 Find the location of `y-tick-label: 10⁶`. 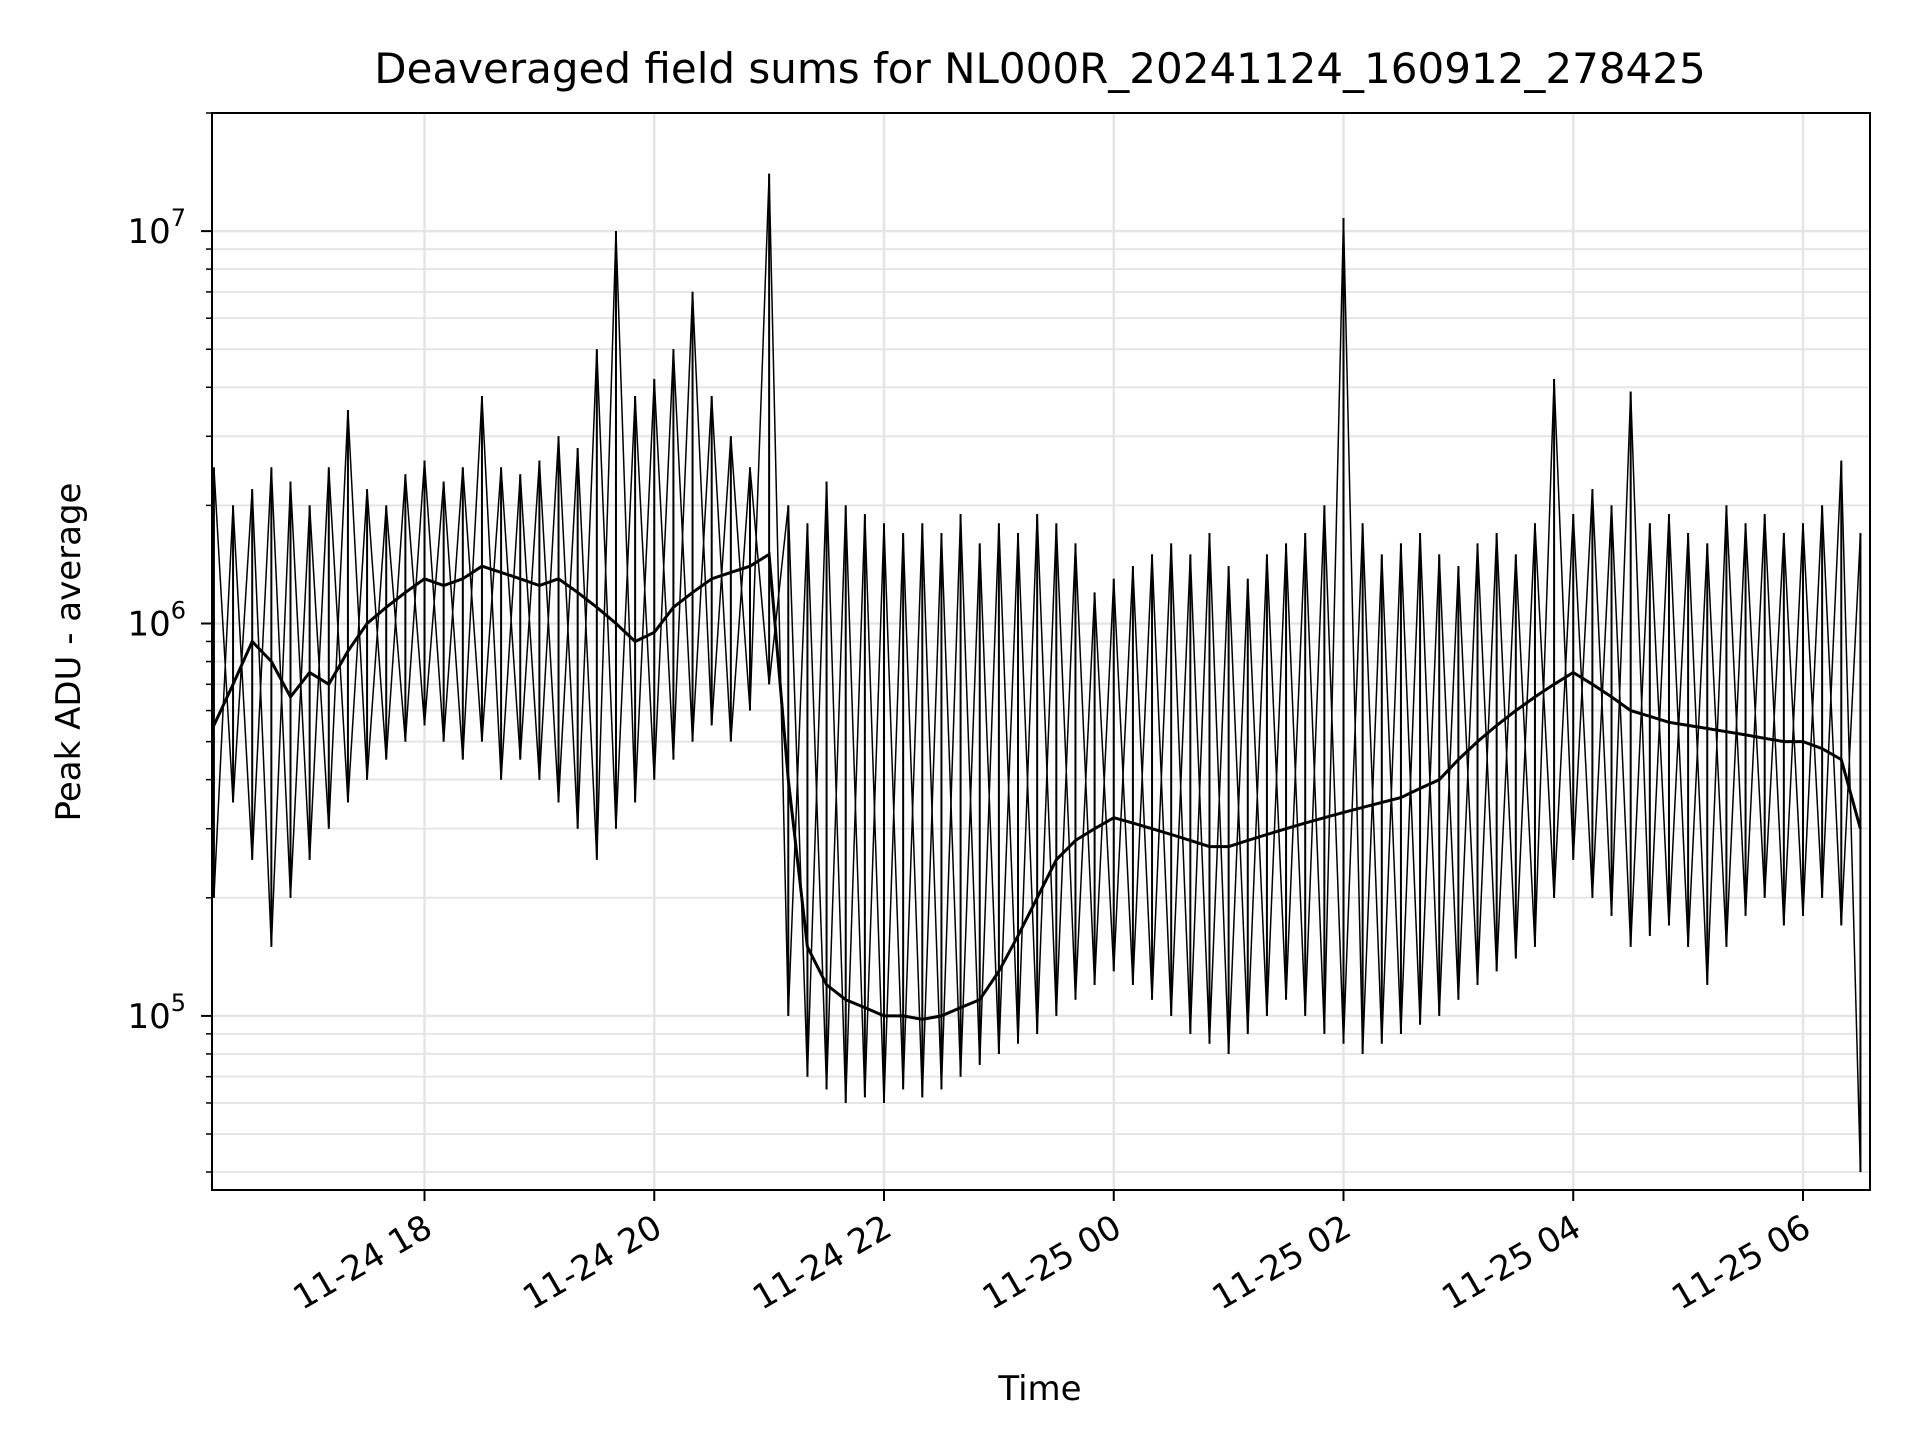

y-tick-label: 10⁶ is located at coordinates (156, 621).